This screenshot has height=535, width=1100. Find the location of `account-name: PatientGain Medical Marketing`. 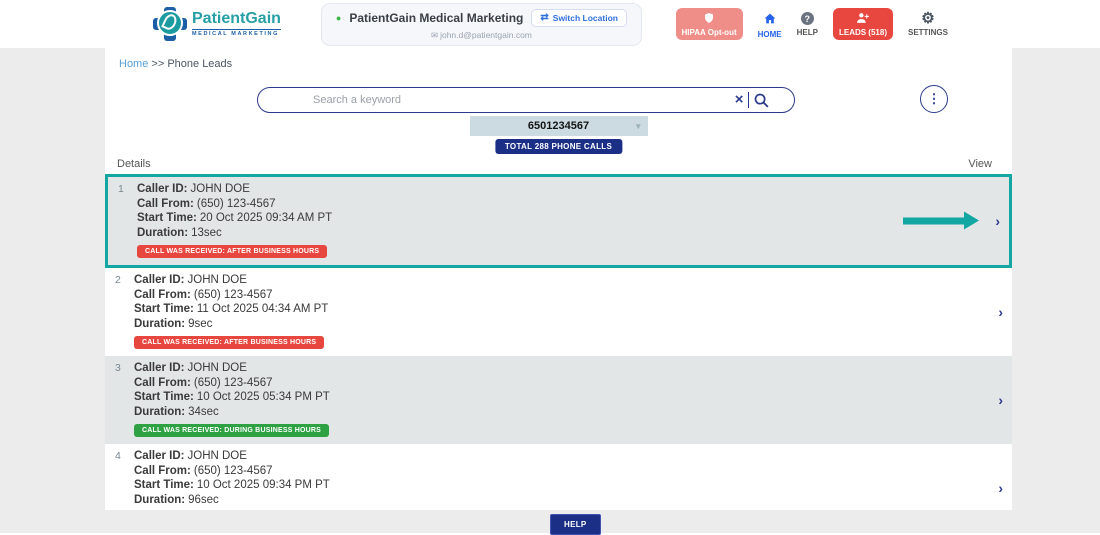

account-name: PatientGain Medical Marketing is located at coordinates (436, 17).